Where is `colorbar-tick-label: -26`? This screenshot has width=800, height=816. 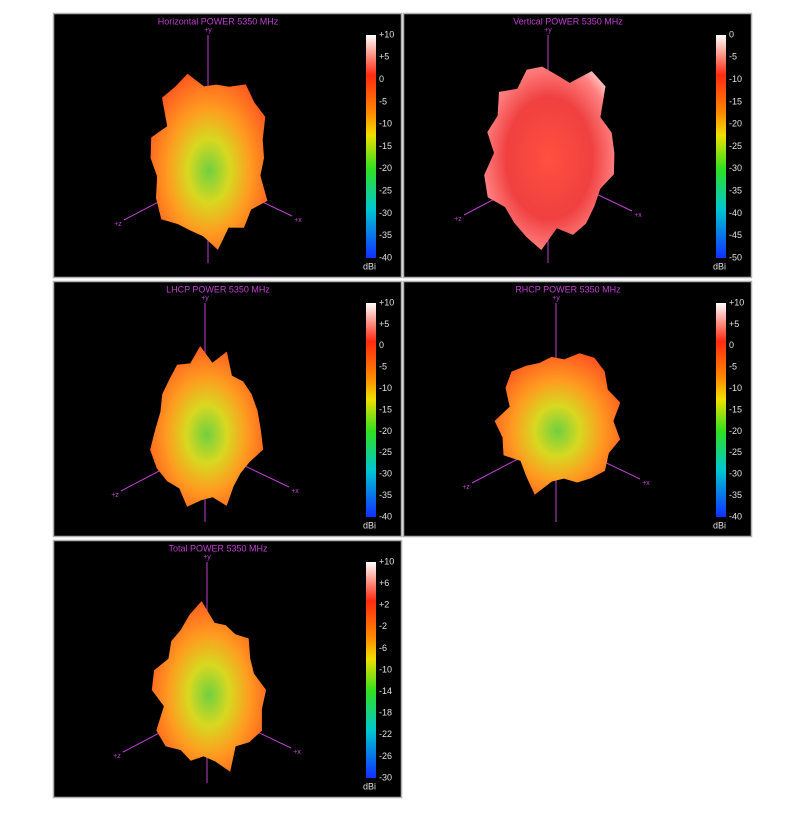
colorbar-tick-label: -26 is located at coordinates (385, 756).